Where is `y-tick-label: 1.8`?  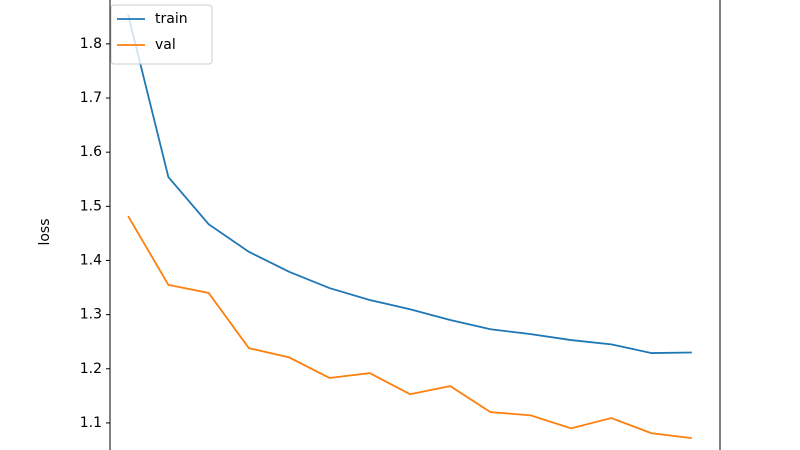 y-tick-label: 1.8 is located at coordinates (91, 44).